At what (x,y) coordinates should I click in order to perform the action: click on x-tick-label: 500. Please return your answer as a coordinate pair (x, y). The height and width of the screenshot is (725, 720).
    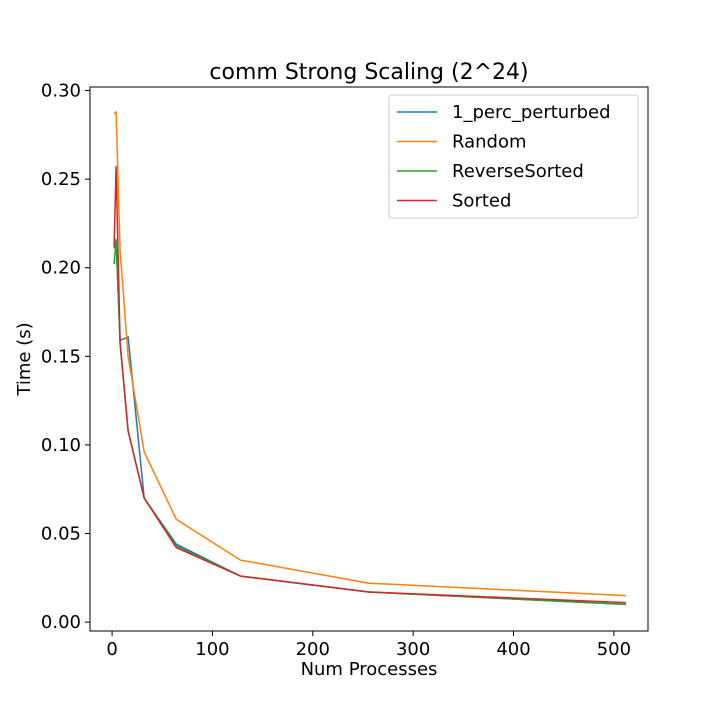
    Looking at the image, I should click on (614, 649).